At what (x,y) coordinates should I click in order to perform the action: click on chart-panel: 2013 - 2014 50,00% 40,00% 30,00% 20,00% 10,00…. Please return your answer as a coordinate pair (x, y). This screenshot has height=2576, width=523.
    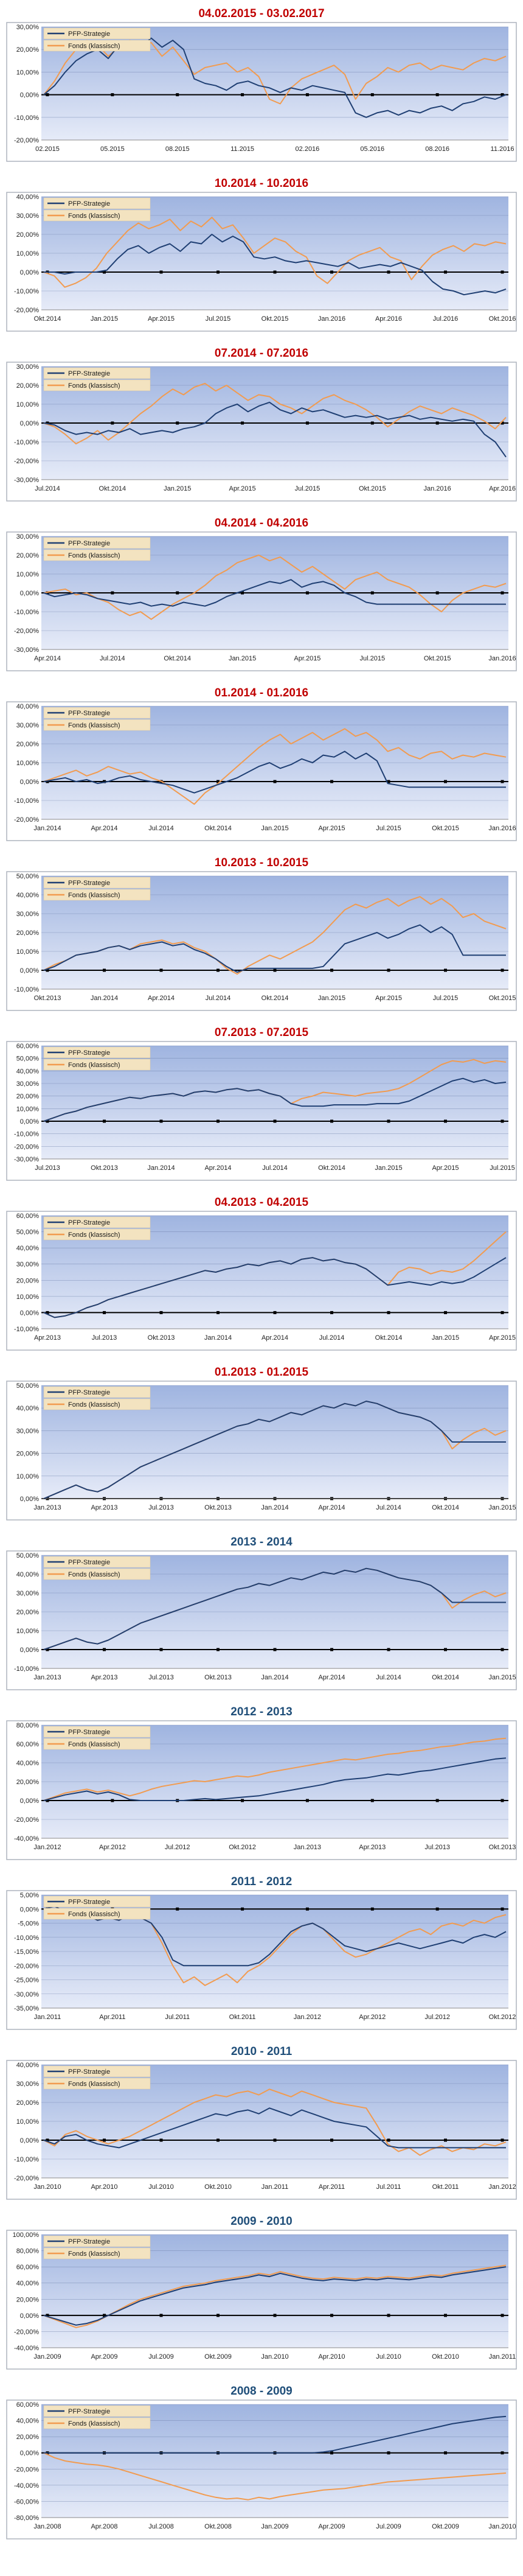
    Looking at the image, I should click on (261, 1613).